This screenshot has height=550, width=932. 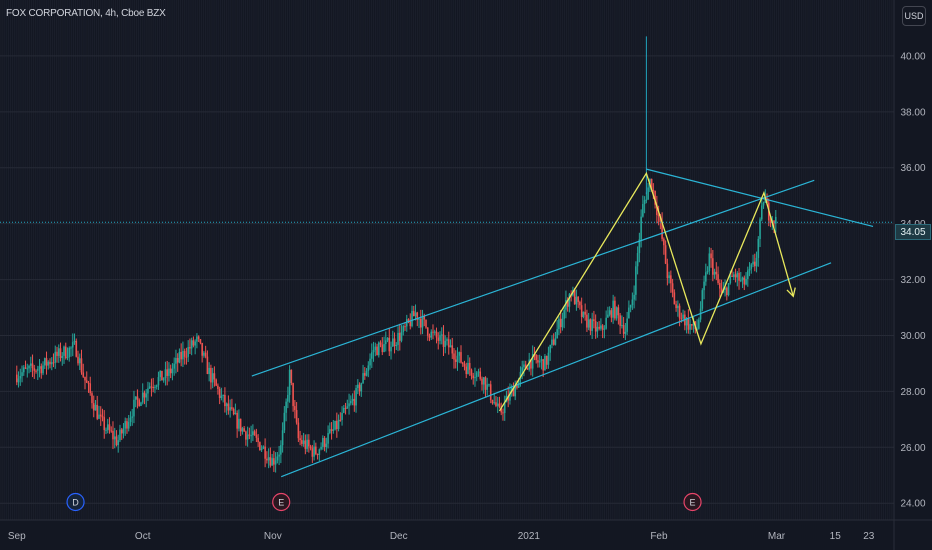 I want to click on symbol-title: FOX CORPORATION, 4h, Cboe BZX, so click(x=86, y=13).